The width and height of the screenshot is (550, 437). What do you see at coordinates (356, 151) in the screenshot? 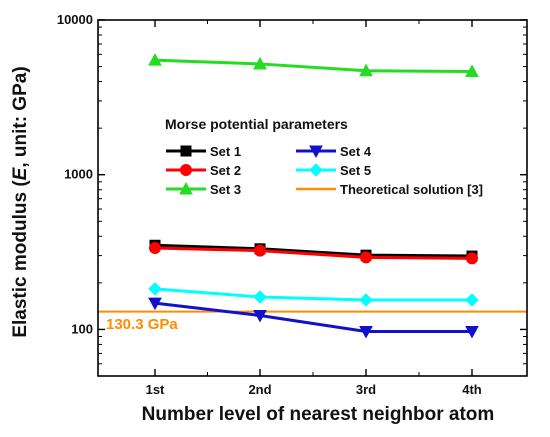
I see `legend-label: Set 4` at bounding box center [356, 151].